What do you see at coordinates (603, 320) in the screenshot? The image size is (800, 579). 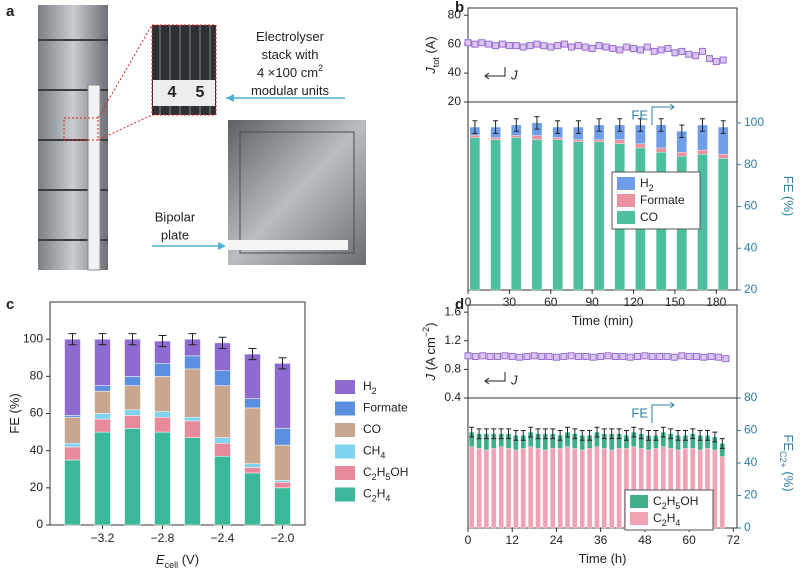 I see `x-axis-label: Time (min)` at bounding box center [603, 320].